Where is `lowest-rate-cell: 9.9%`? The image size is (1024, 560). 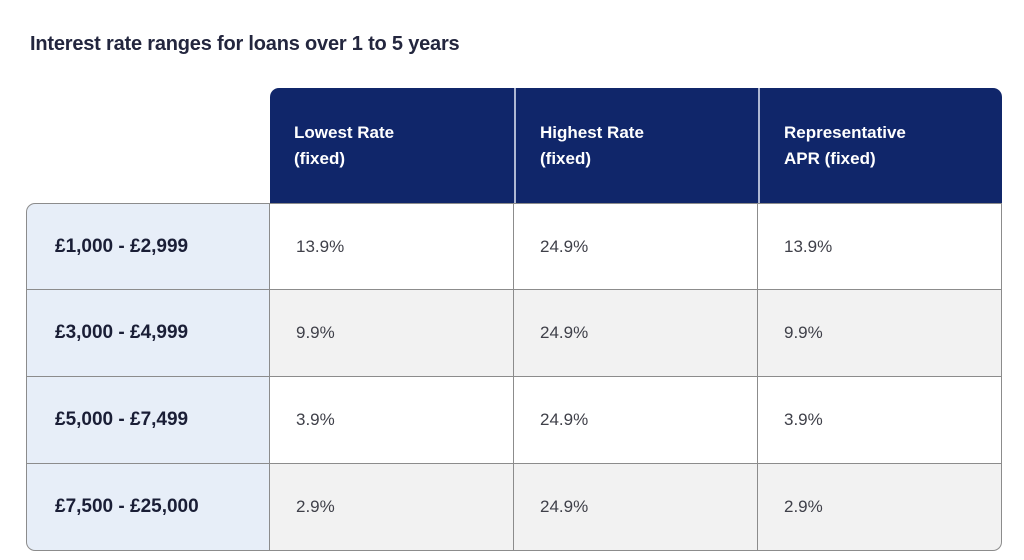 lowest-rate-cell: 9.9% is located at coordinates (392, 333).